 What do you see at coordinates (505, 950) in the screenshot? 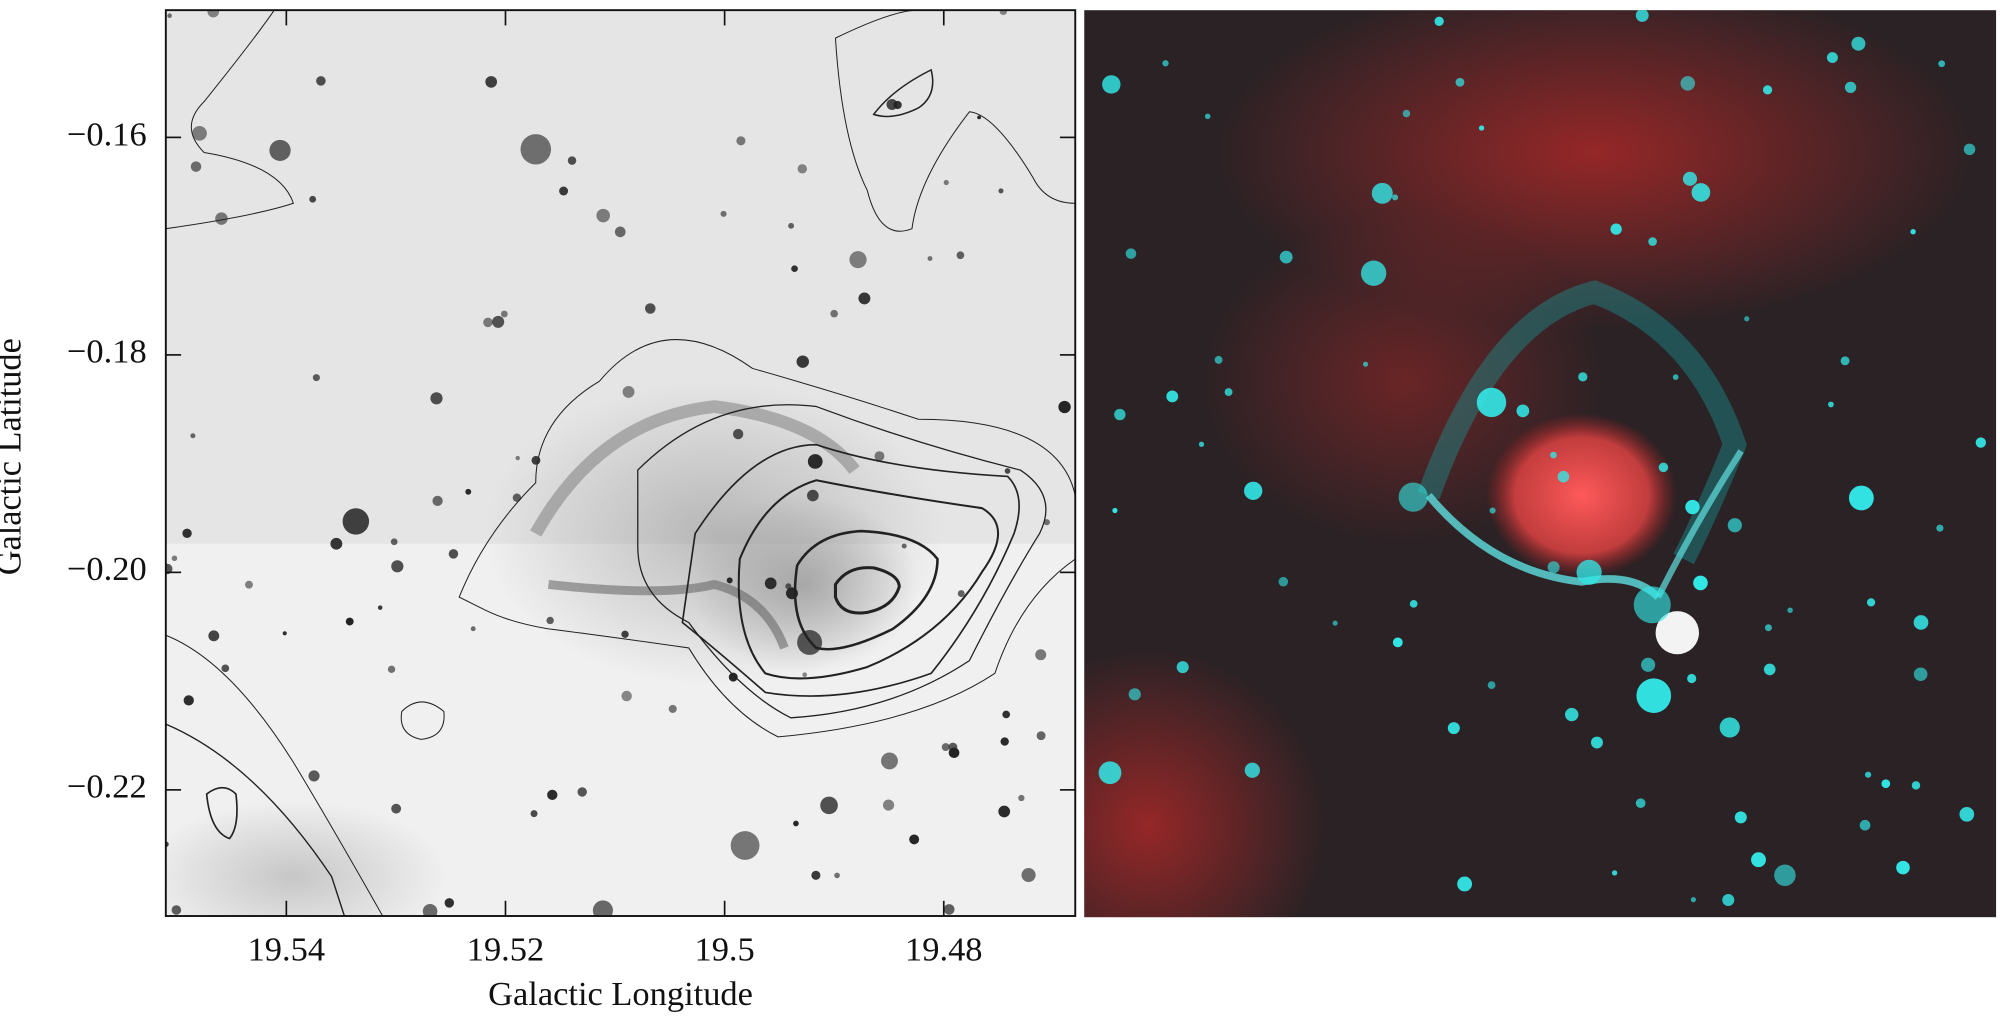
I see `x-tick-label: 19.52` at bounding box center [505, 950].